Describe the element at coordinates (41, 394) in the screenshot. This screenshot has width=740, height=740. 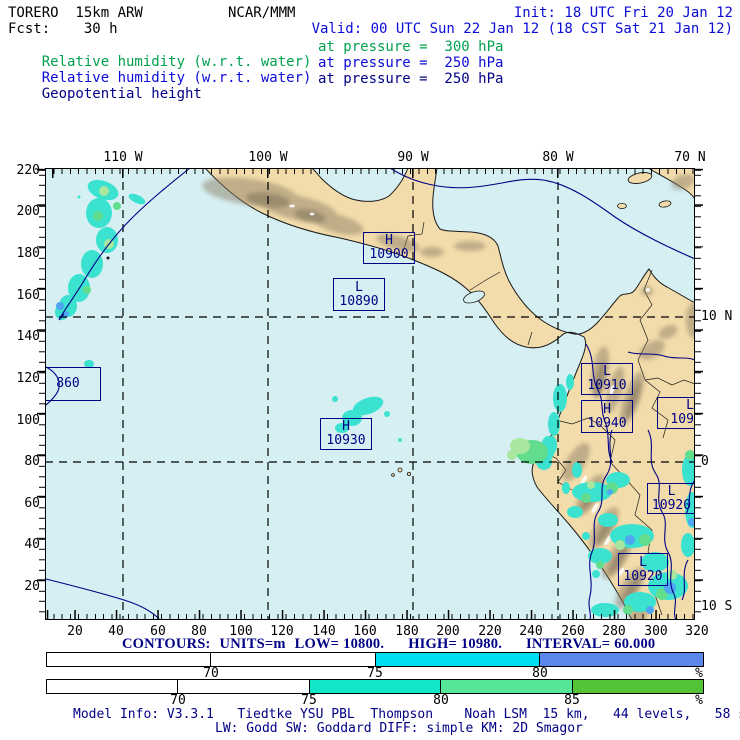
I see `left-major-ticks` at that location.